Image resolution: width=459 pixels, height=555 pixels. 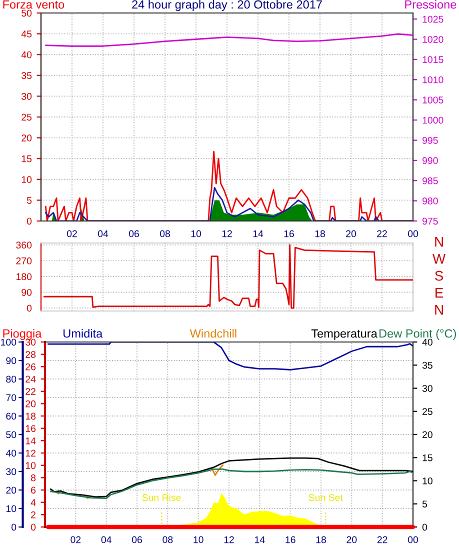 I want to click on y2-tick-label: 995, so click(x=430, y=140).